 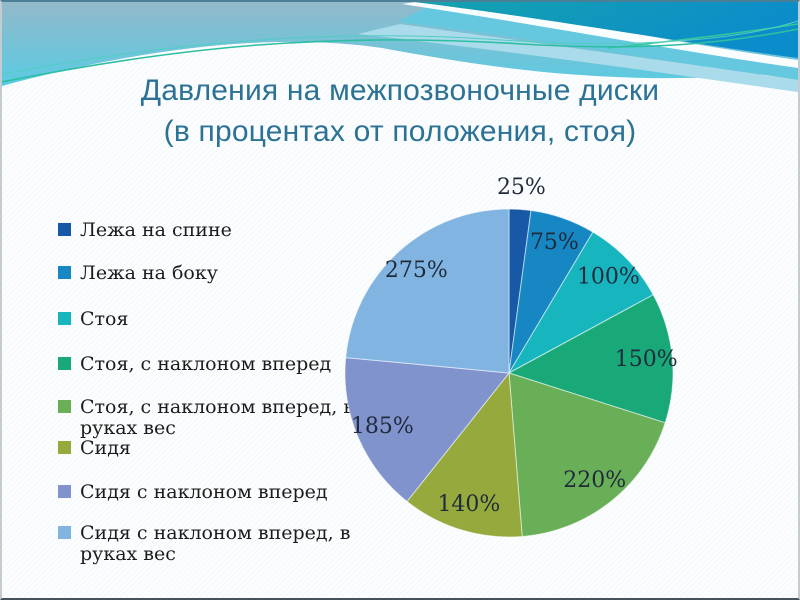 What do you see at coordinates (400, 131) in the screenshot?
I see `slide-title-line-2: (в процентах от положения, стоя)` at bounding box center [400, 131].